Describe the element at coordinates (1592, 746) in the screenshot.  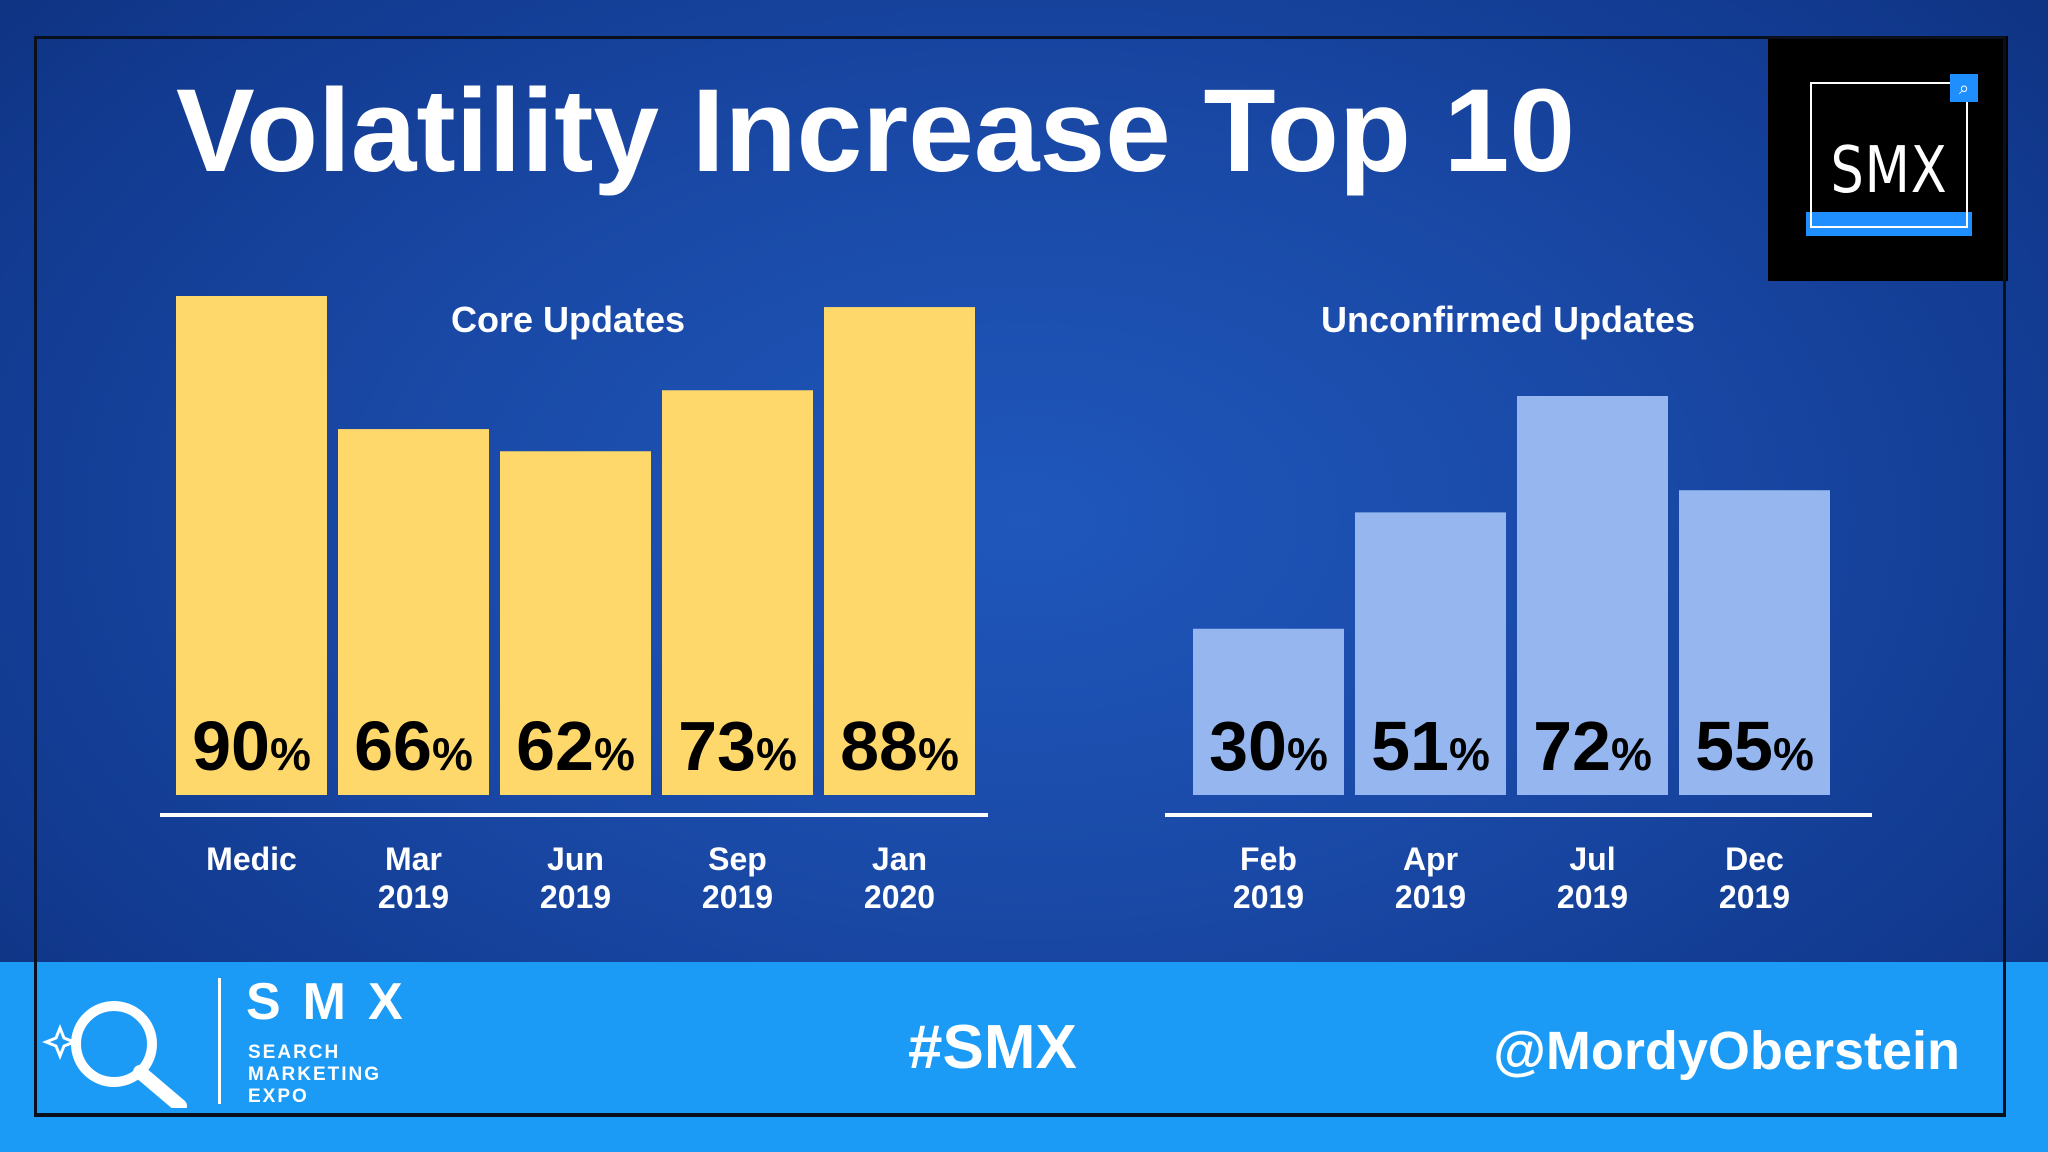
I see `unconfirmed-value-label: 72%` at that location.